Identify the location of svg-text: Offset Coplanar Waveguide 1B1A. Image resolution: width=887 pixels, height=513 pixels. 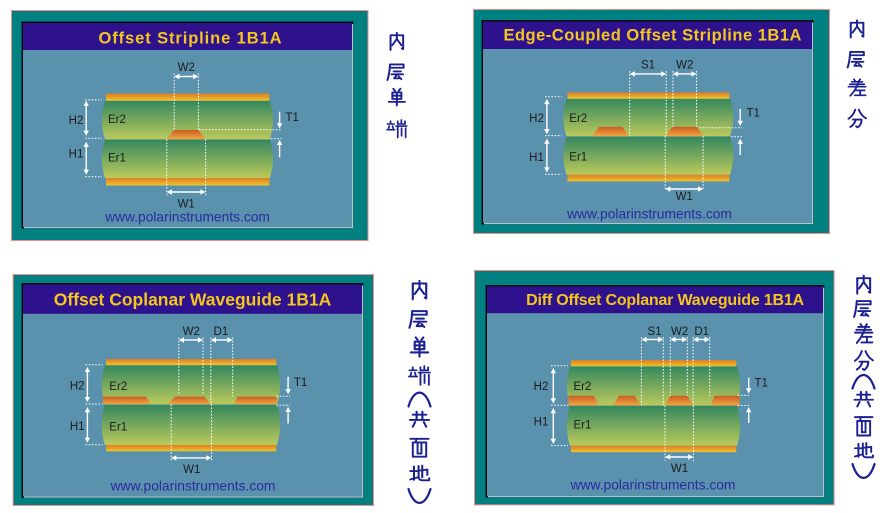
(193, 300).